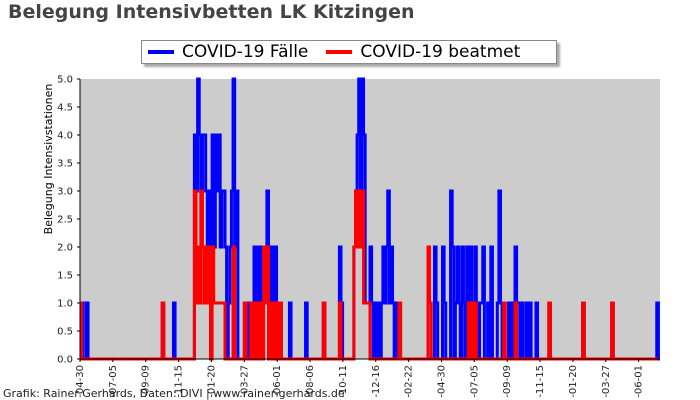  Describe the element at coordinates (409, 381) in the screenshot. I see `x-tick-label: -02-22` at that location.